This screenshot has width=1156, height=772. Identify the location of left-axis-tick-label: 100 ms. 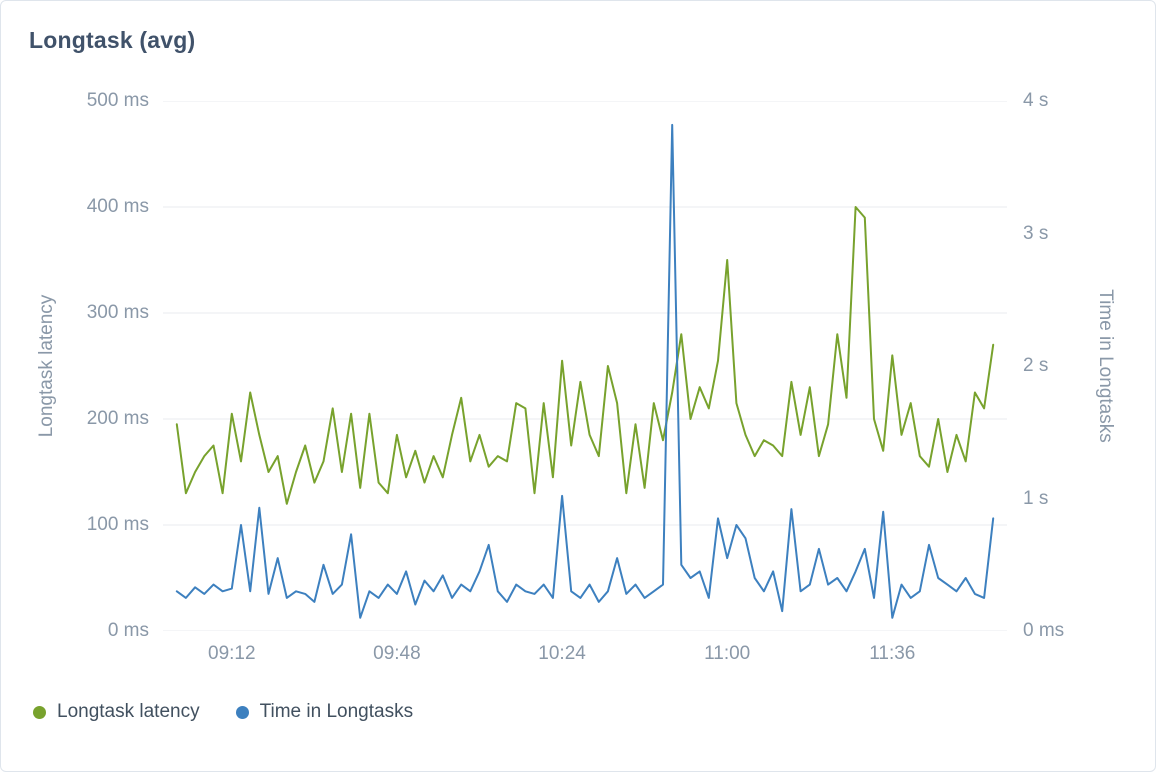
(117, 524).